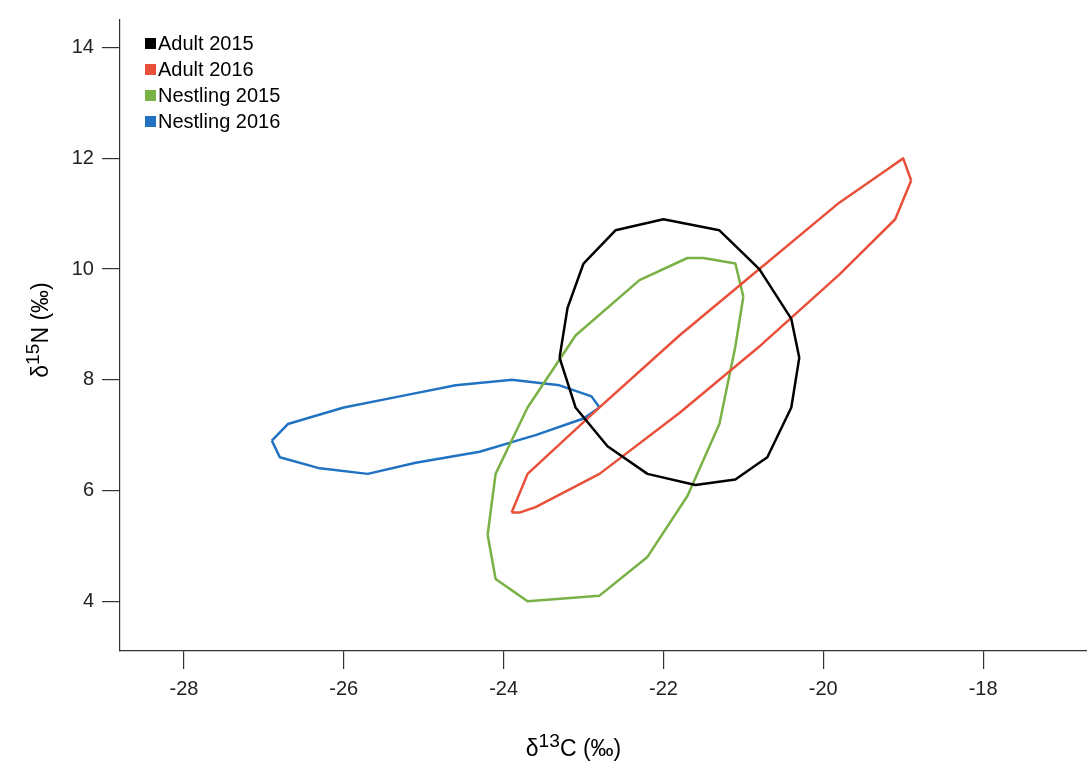 This screenshot has height=773, width=1087. What do you see at coordinates (206, 43) in the screenshot?
I see `legend-label: Adult 2015` at bounding box center [206, 43].